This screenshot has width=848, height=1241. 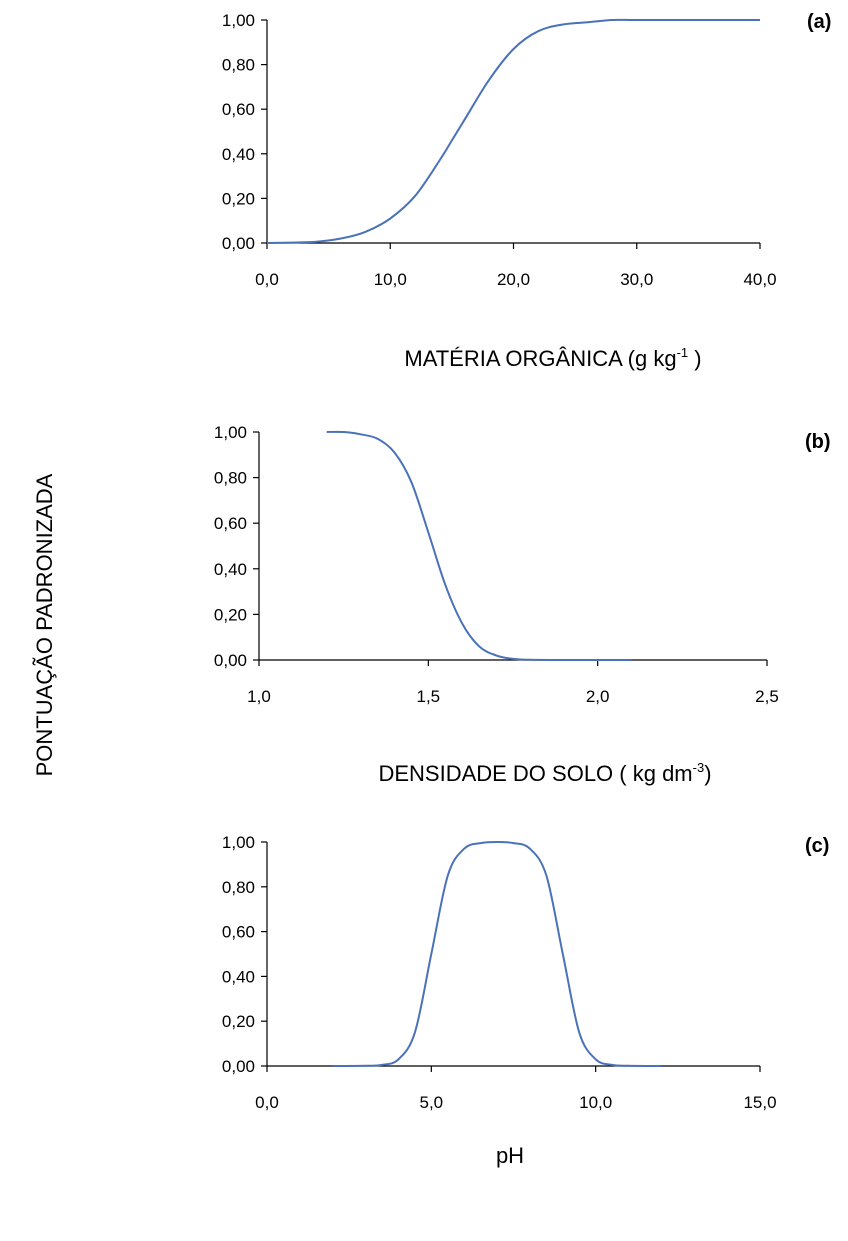 What do you see at coordinates (513, 279) in the screenshot?
I see `x-tick-label: 20,0` at bounding box center [513, 279].